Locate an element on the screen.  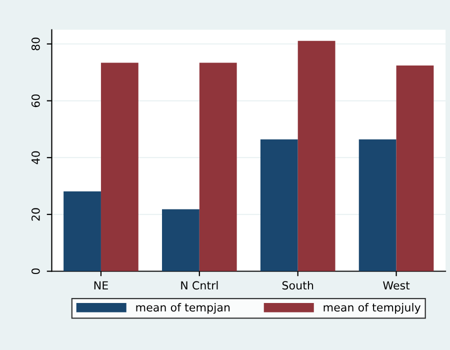
legend-label: mean of tempjan is located at coordinates (183, 308).